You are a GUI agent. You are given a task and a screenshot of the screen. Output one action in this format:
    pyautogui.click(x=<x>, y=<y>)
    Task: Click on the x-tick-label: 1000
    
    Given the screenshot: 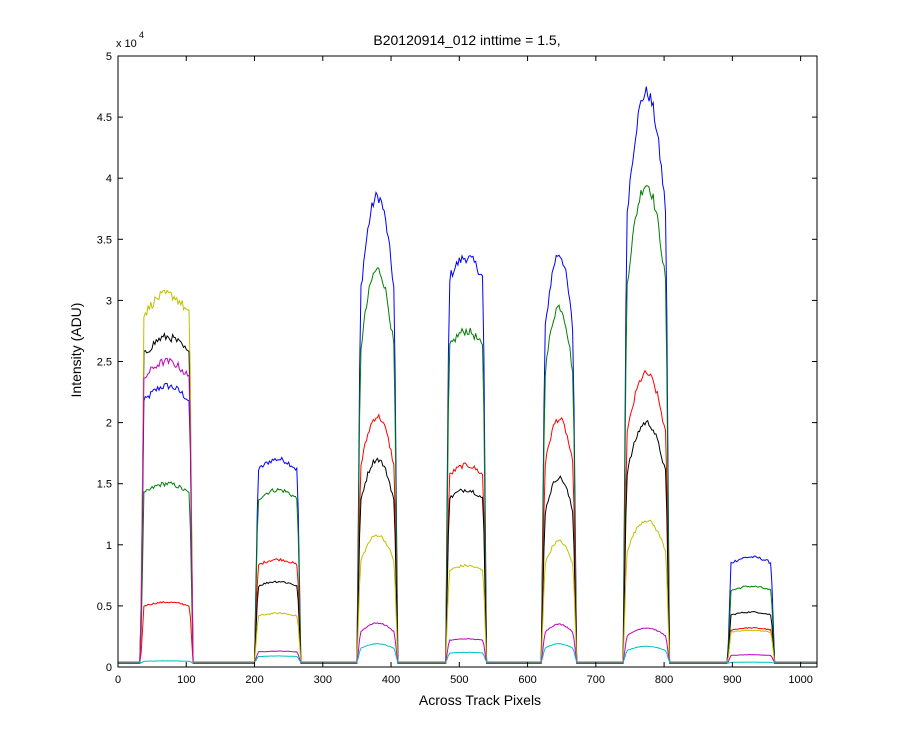 What is the action you would take?
    pyautogui.click(x=800, y=680)
    